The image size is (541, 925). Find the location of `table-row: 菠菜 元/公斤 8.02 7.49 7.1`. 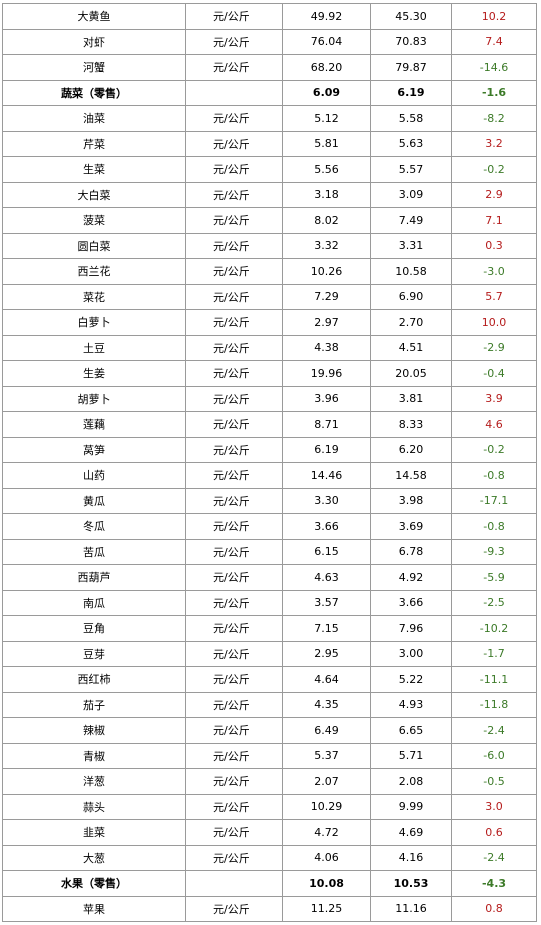

table-row: 菠菜 元/公斤 8.02 7.49 7.1 is located at coordinates (269, 220).